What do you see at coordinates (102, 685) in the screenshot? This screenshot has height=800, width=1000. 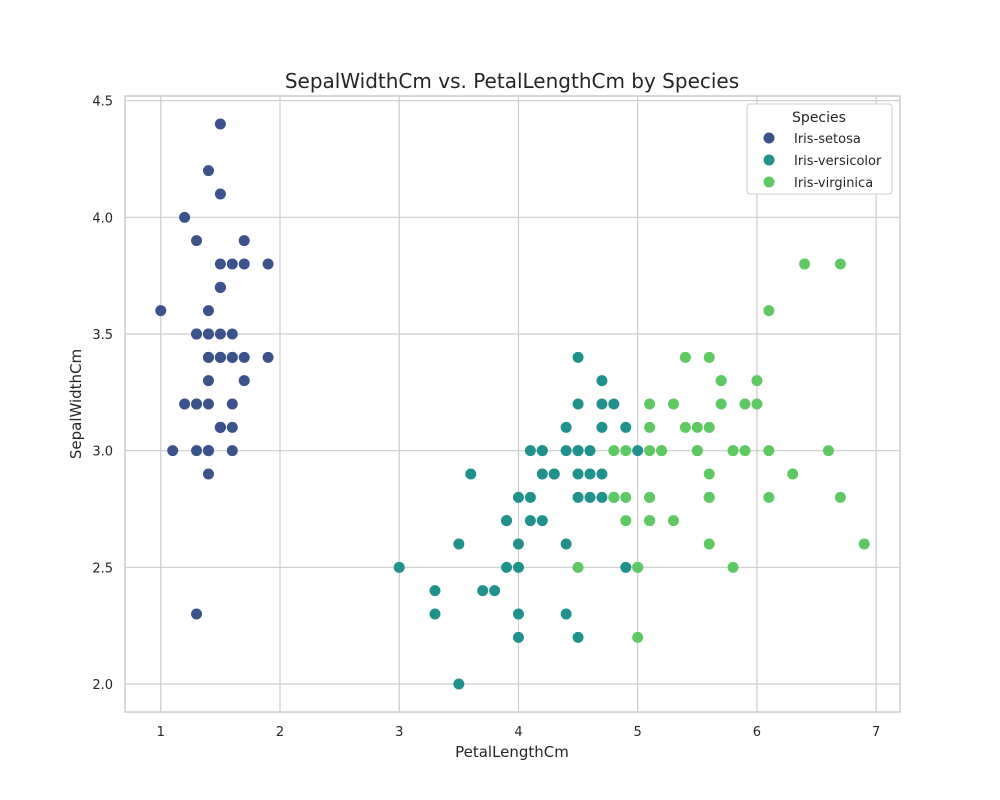 I see `y-tick-label: 2.0` at bounding box center [102, 685].